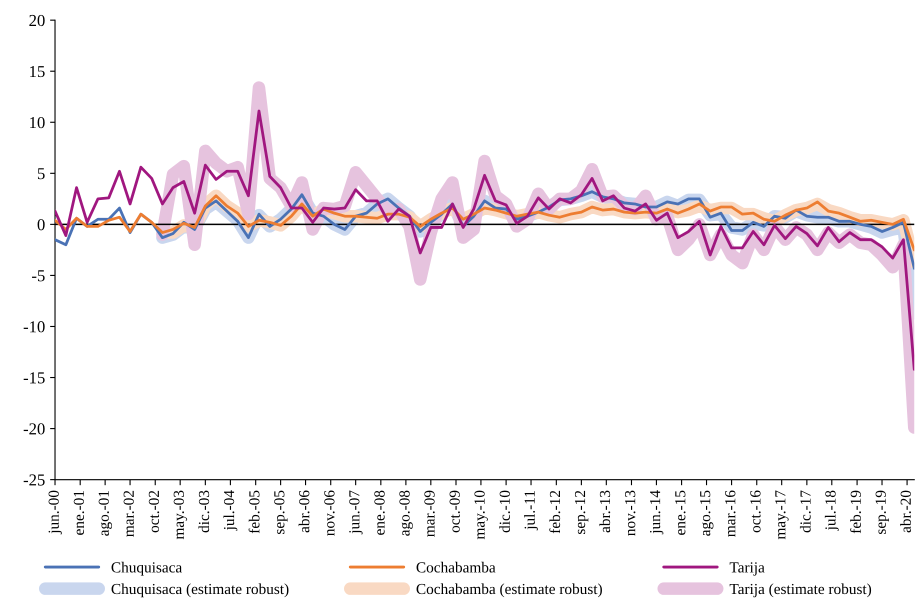 Image resolution: width=917 pixels, height=611 pixels. Describe the element at coordinates (831, 510) in the screenshot. I see `x-tick-label: jul.-18` at that location.